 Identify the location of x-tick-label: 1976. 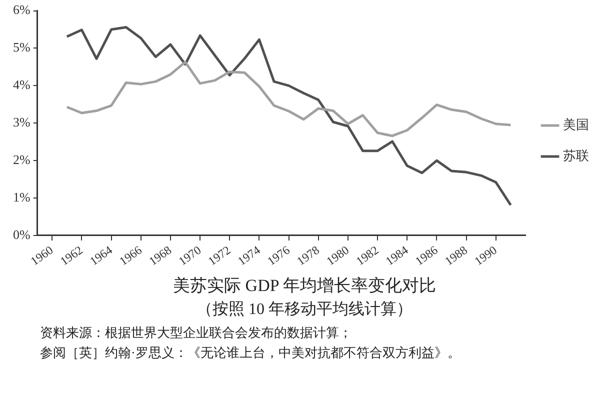
(278, 255).